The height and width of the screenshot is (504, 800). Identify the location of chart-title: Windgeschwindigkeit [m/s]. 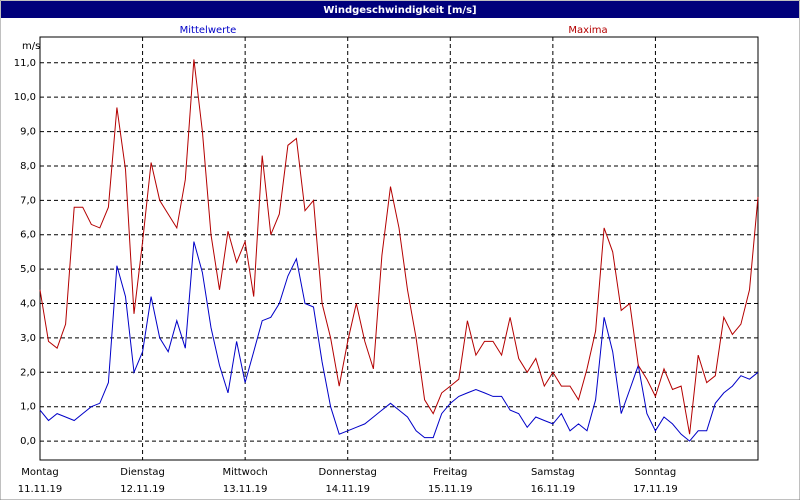
(399, 10).